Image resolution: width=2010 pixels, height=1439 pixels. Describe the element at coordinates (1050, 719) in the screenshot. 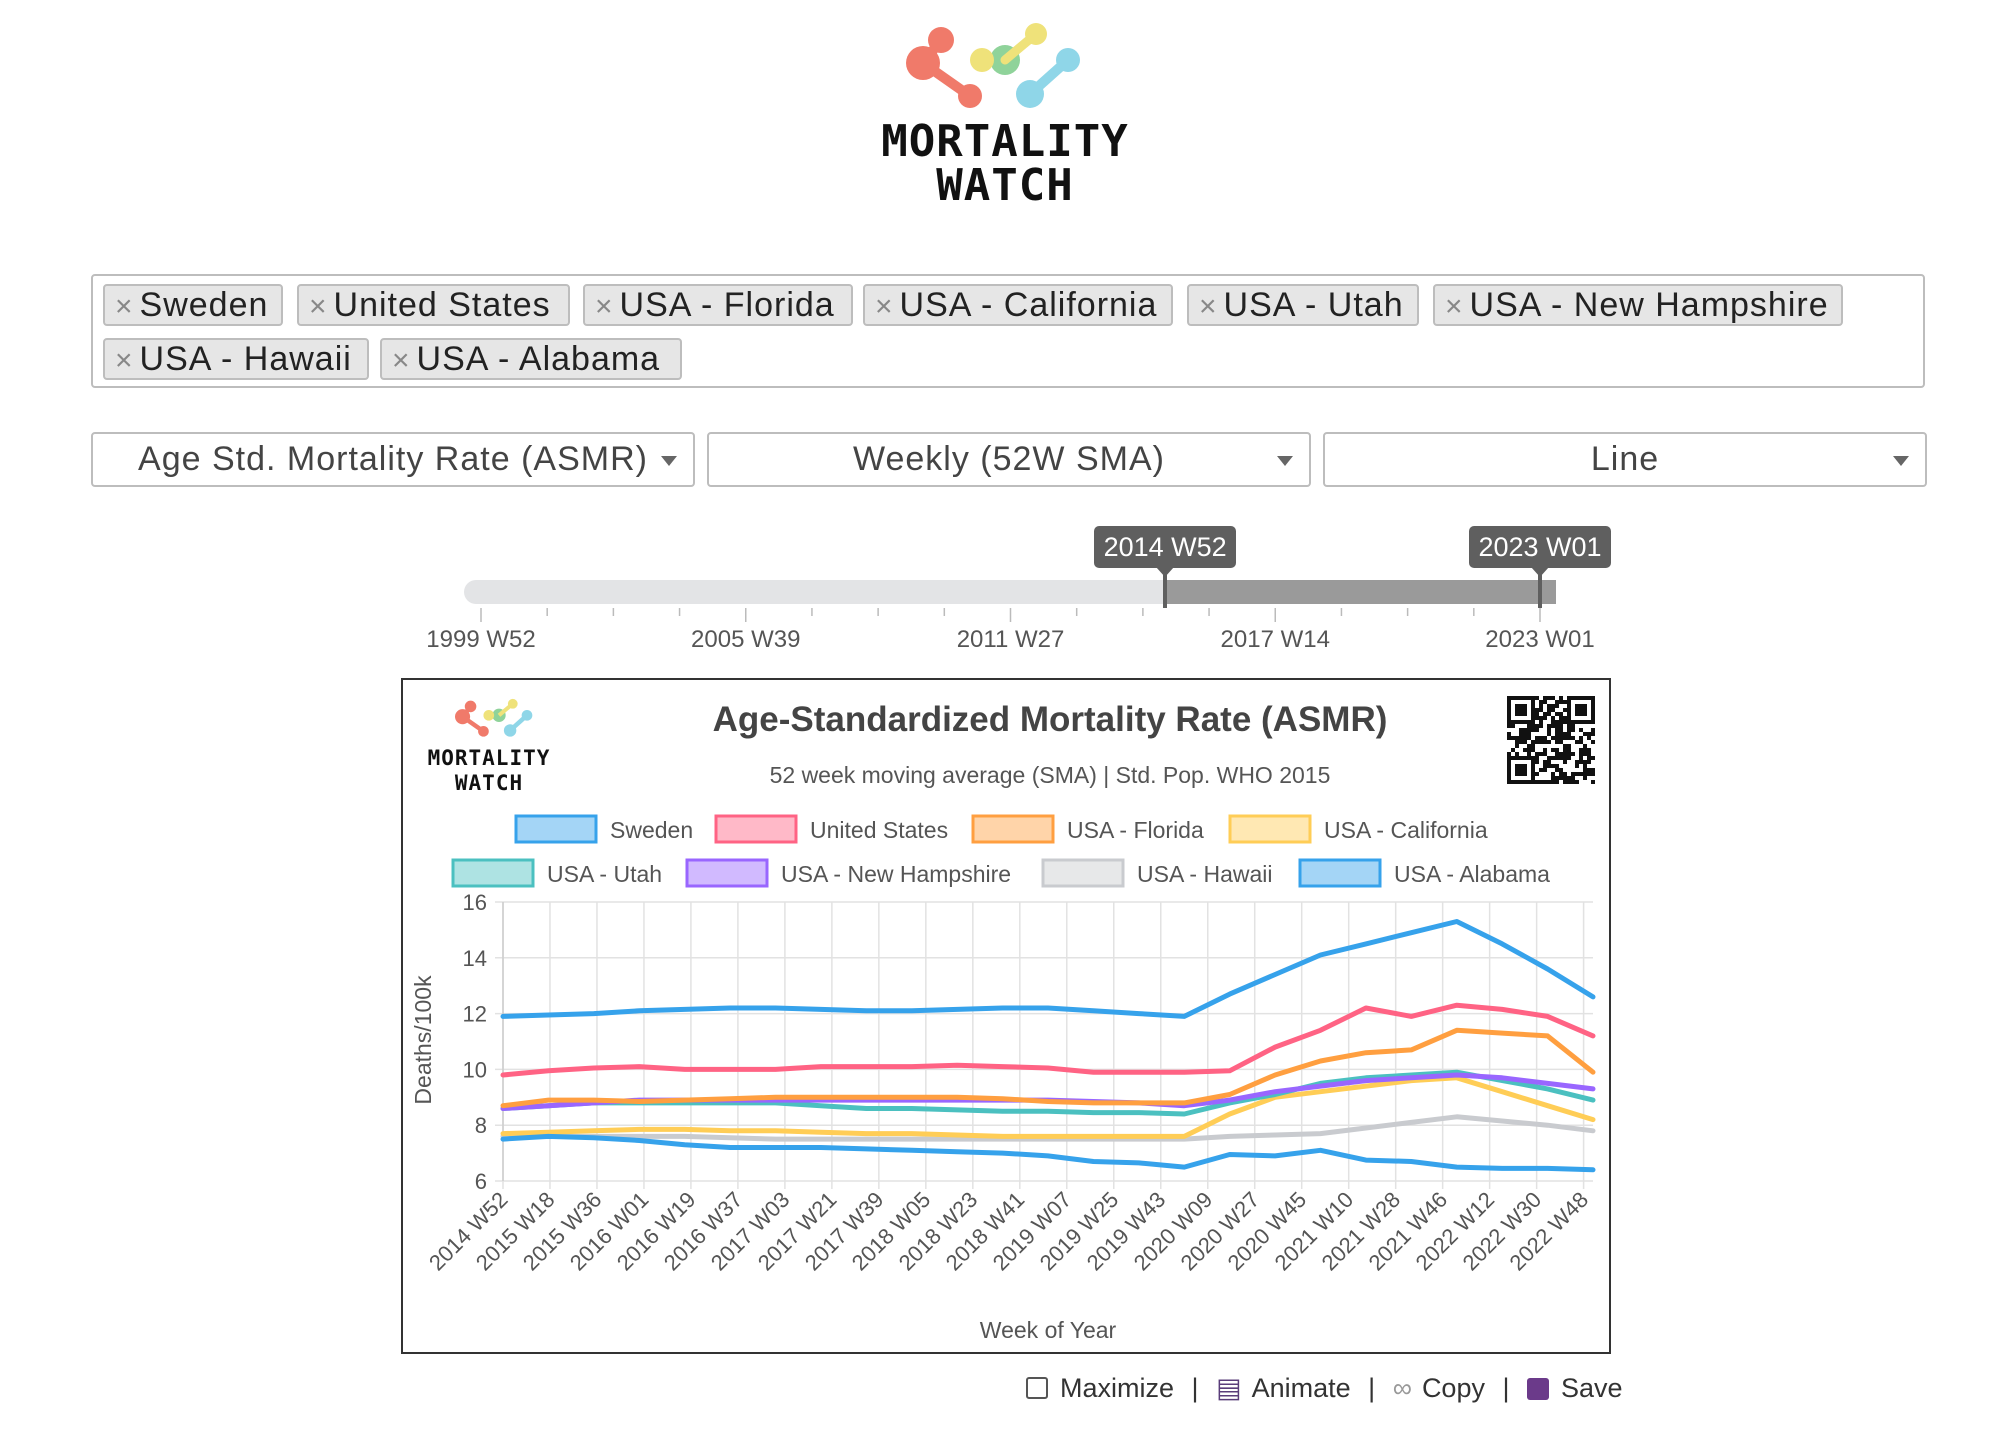

I see `chart-title: Age-Standardized Mortality Rate (ASMR)` at that location.